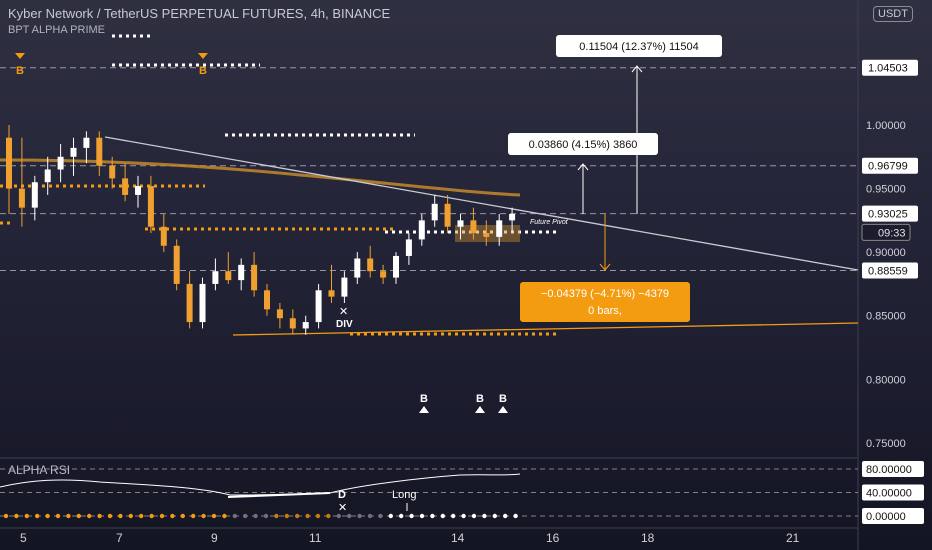  I want to click on currency-button: USDT, so click(893, 14).